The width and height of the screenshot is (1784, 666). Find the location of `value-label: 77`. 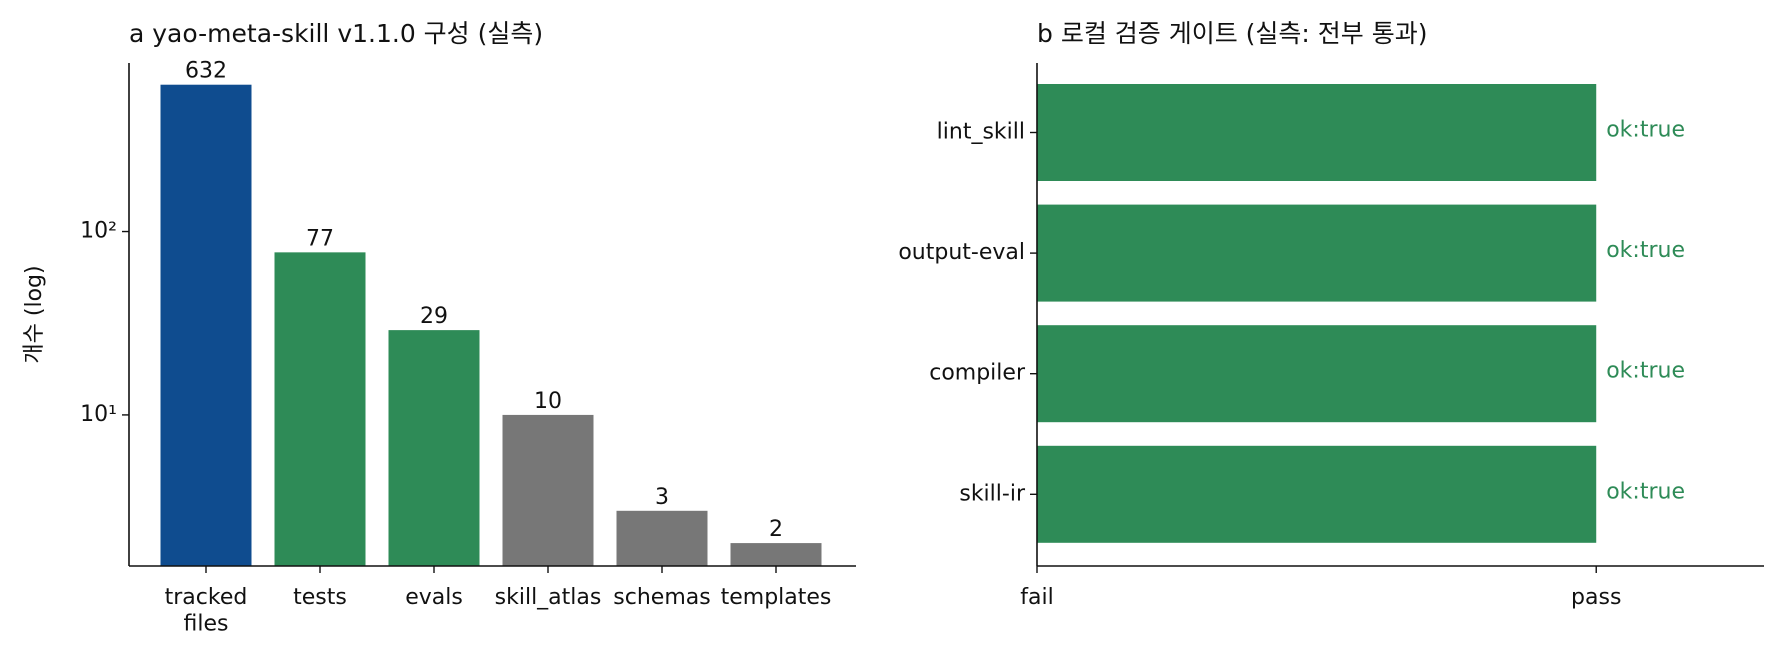

value-label: 77 is located at coordinates (320, 238).